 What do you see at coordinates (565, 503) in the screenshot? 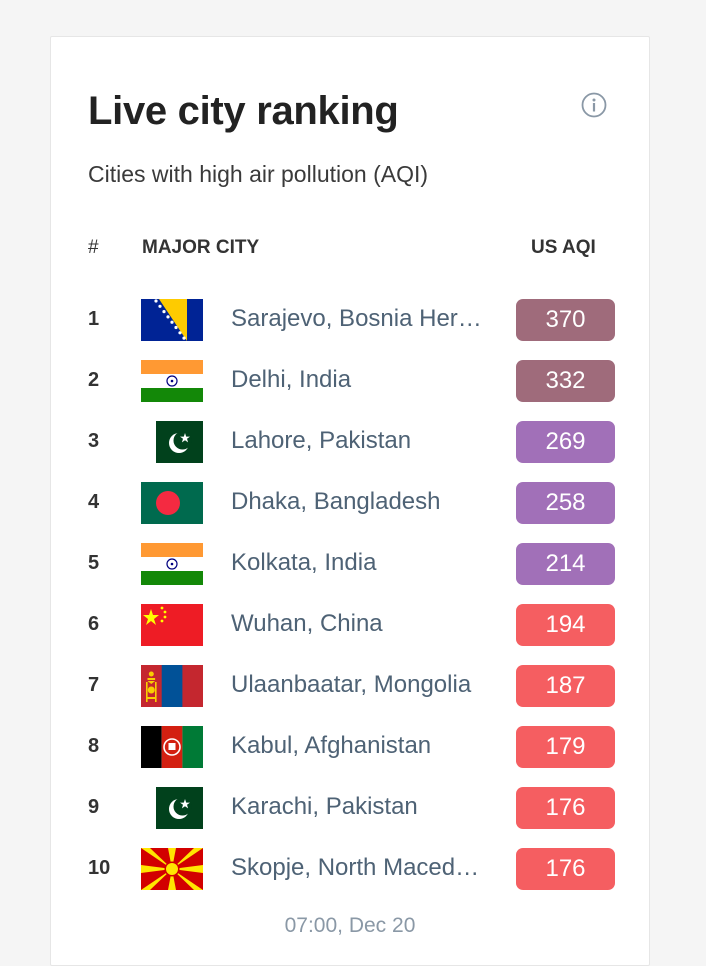
I see `aqi-badge: 258` at bounding box center [565, 503].